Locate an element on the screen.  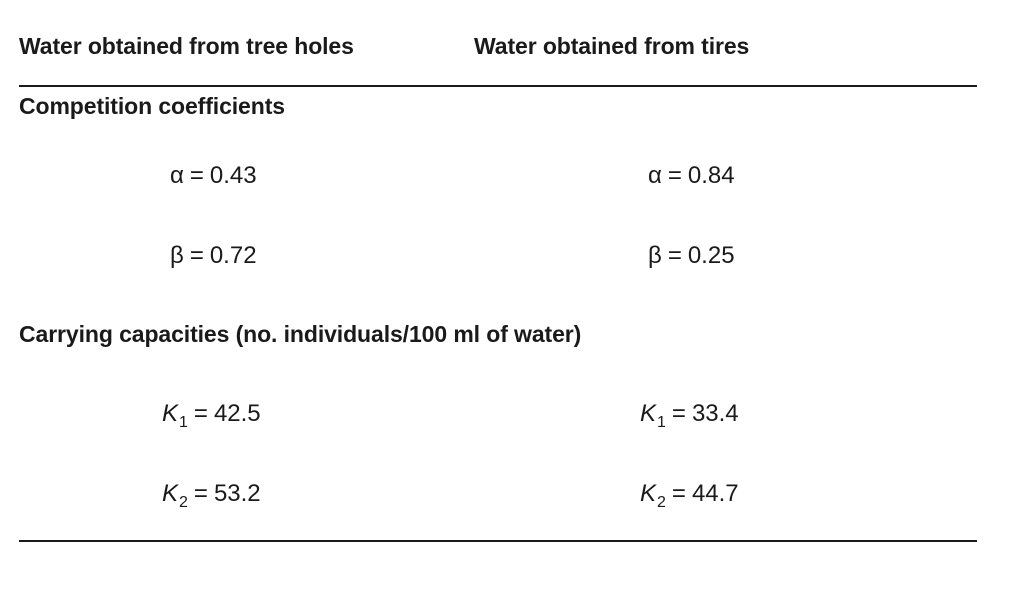
column-header-tree-holes: Water obtained from tree holes is located at coordinates (186, 46).